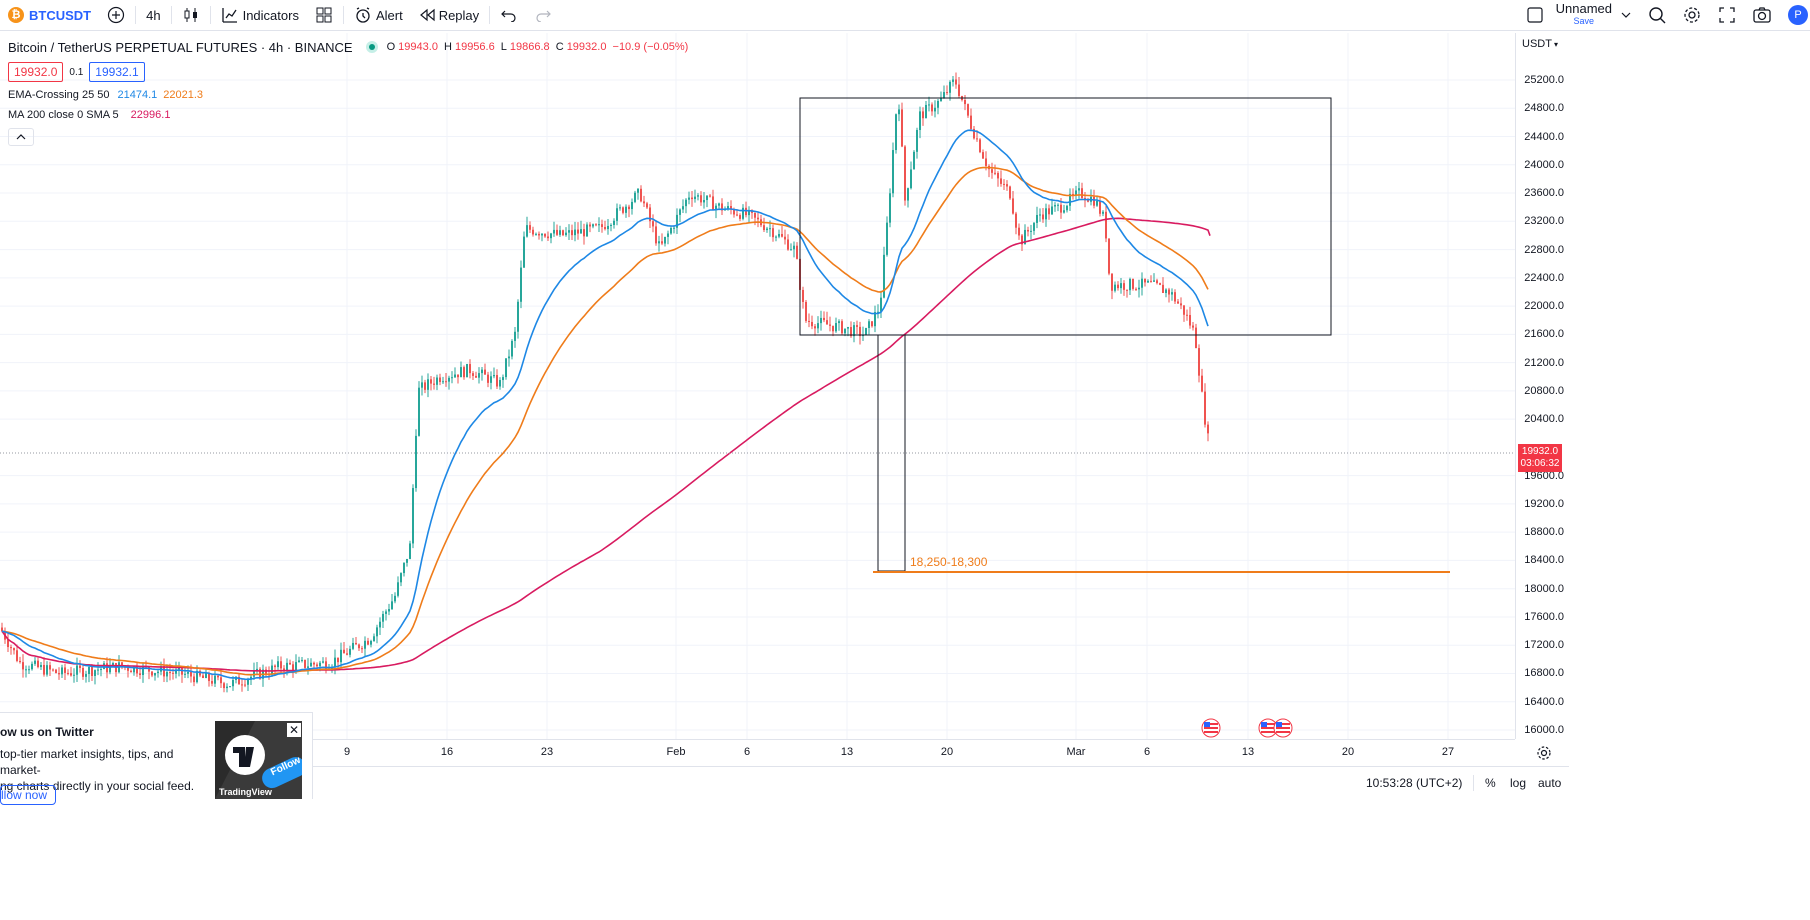  What do you see at coordinates (1762, 15) in the screenshot?
I see `snapshot-button` at bounding box center [1762, 15].